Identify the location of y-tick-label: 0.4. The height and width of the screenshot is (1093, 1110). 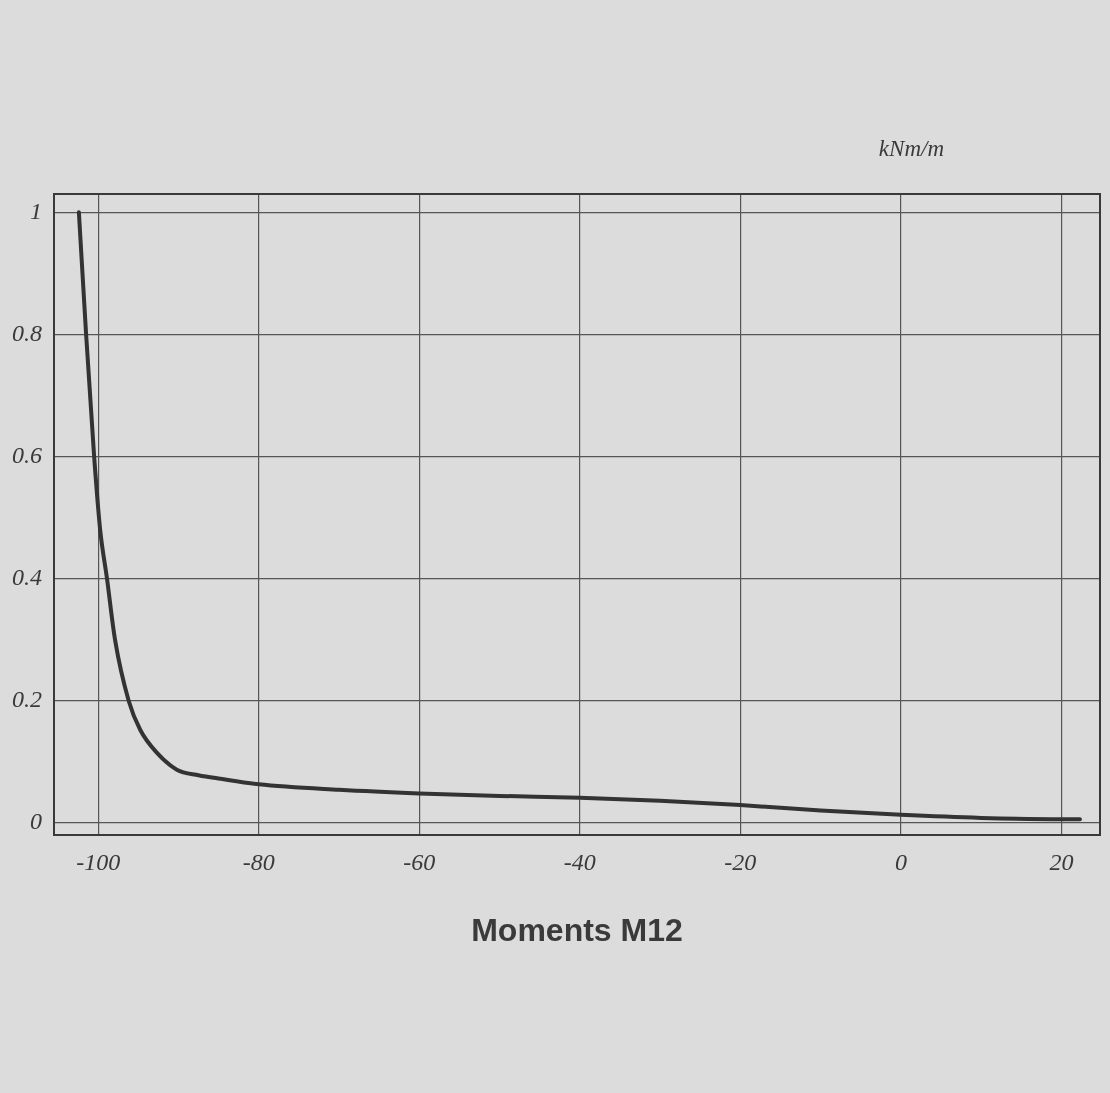
(27, 576).